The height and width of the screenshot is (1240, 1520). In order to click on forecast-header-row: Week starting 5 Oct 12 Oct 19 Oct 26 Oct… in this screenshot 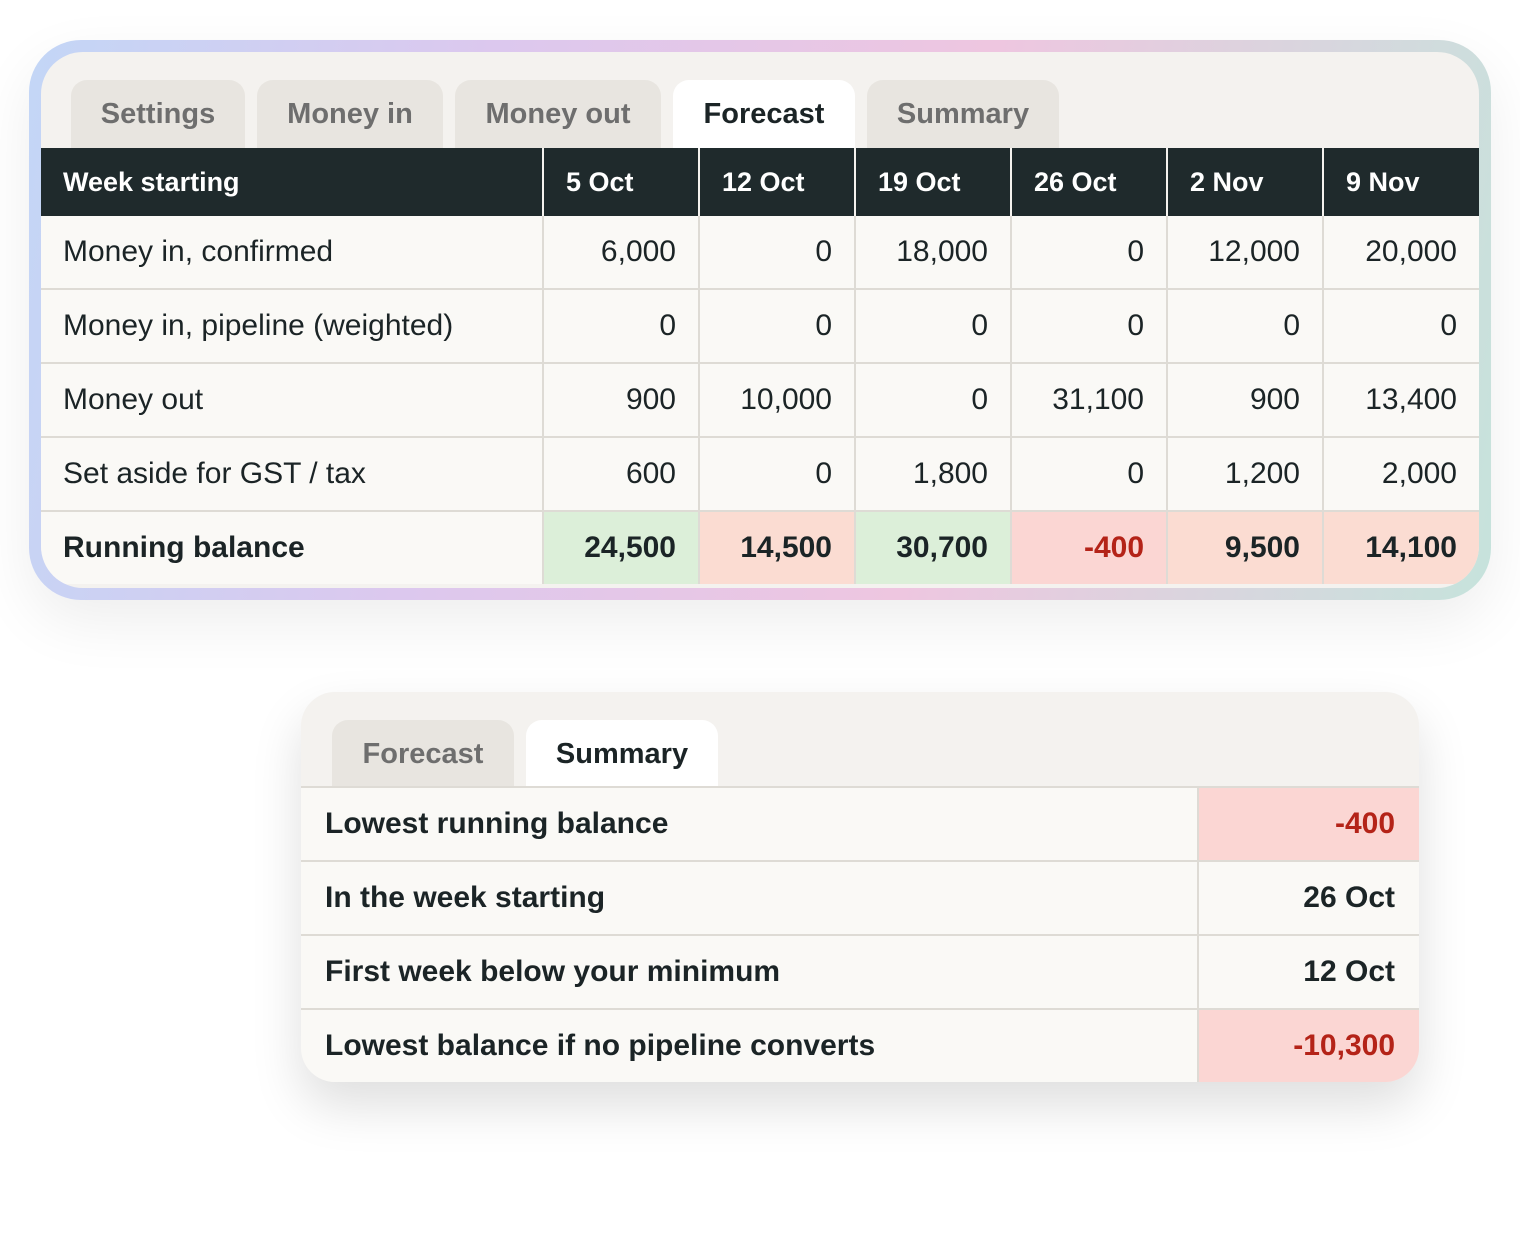, I will do `click(760, 182)`.